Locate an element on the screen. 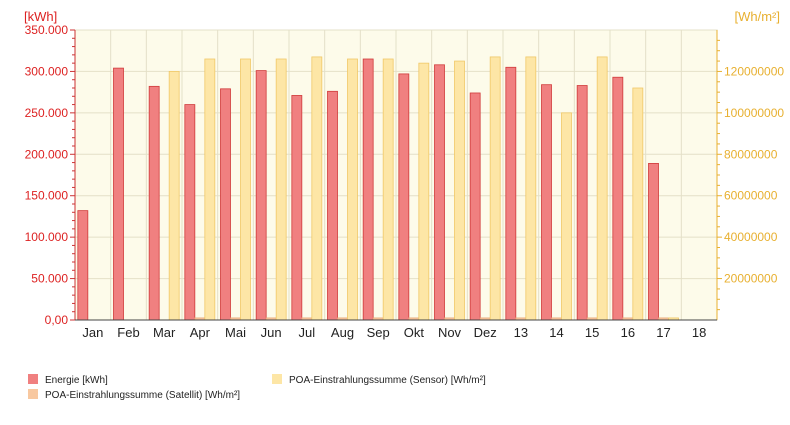 This screenshot has height=425, width=790. legend-label: POA-Einstrahlungssumme (Sensor) [Wh/m²] is located at coordinates (387, 380).